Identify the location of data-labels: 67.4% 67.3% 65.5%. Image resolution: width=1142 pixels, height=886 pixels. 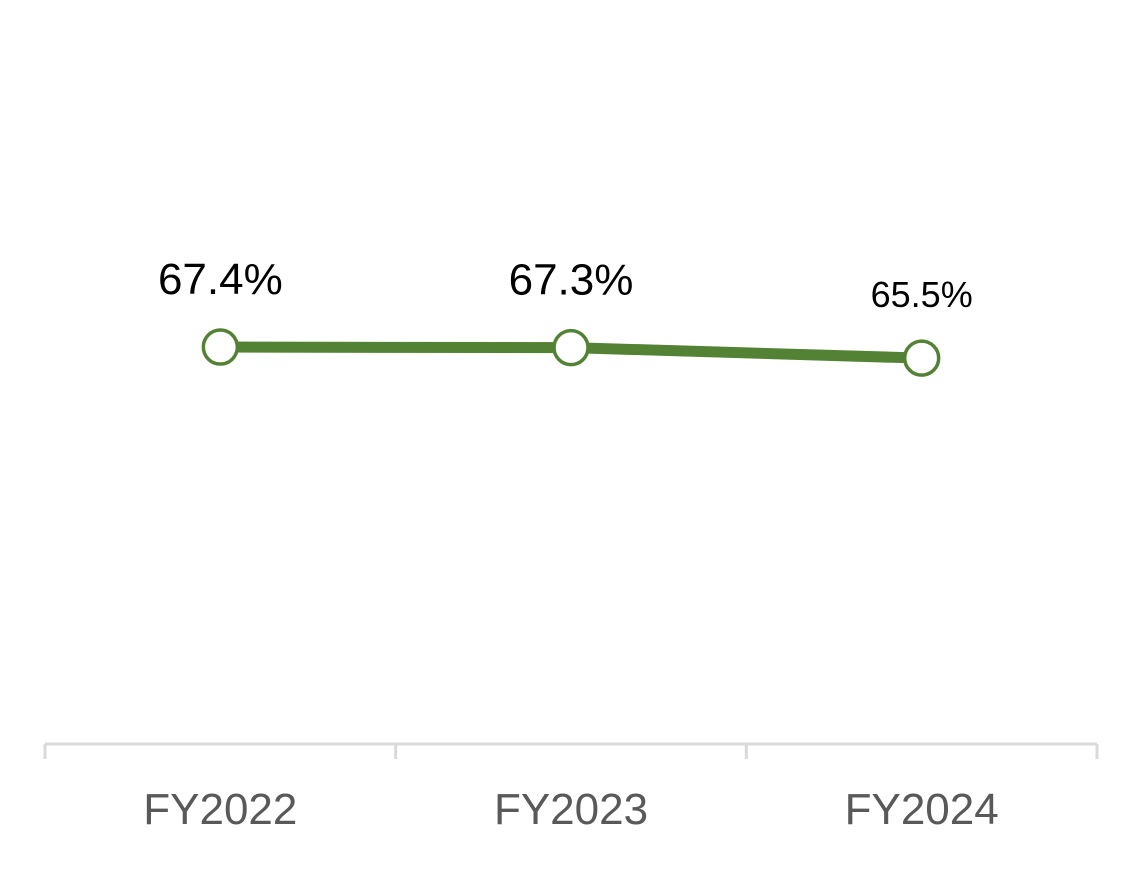
(565, 285).